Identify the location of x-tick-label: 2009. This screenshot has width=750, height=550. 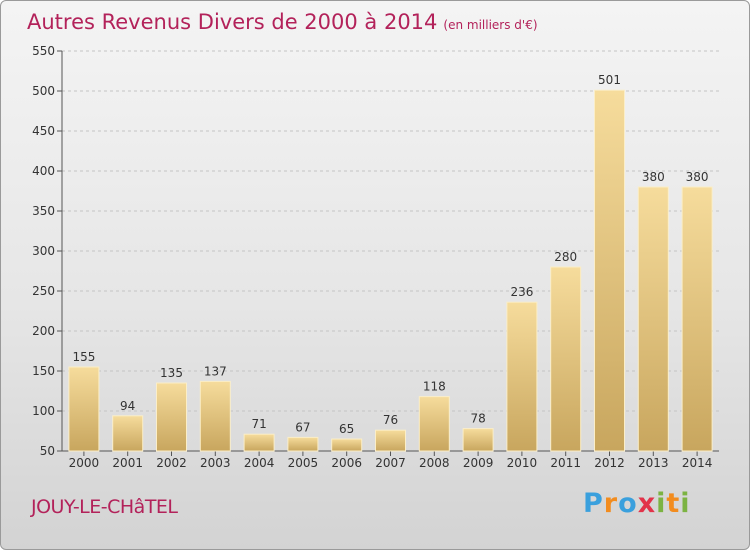
(478, 463).